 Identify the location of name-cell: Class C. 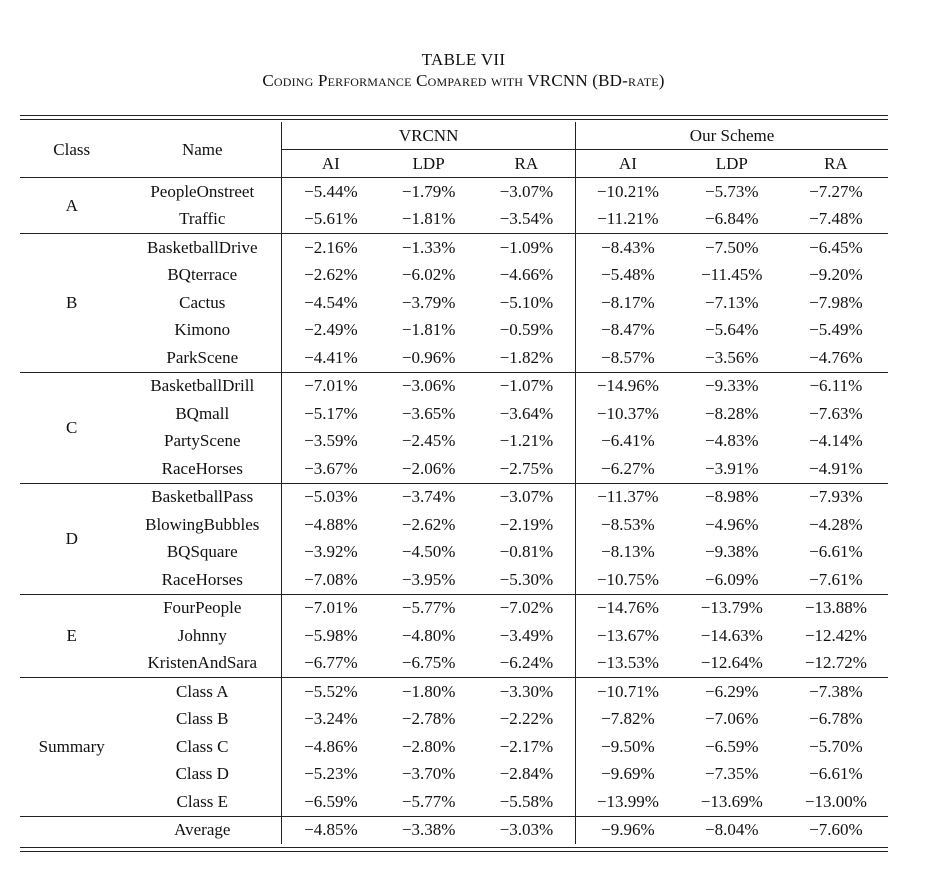
(202, 746).